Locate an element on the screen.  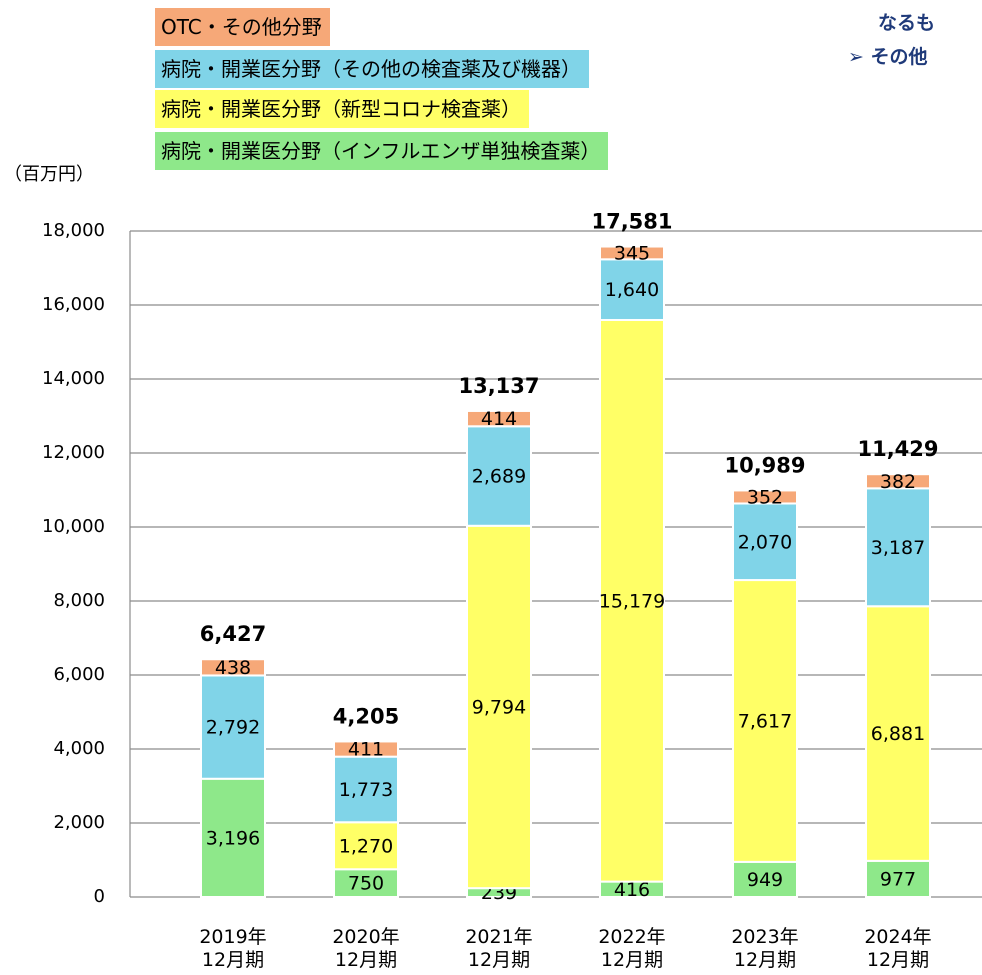
value-label: 382 is located at coordinates (898, 482).